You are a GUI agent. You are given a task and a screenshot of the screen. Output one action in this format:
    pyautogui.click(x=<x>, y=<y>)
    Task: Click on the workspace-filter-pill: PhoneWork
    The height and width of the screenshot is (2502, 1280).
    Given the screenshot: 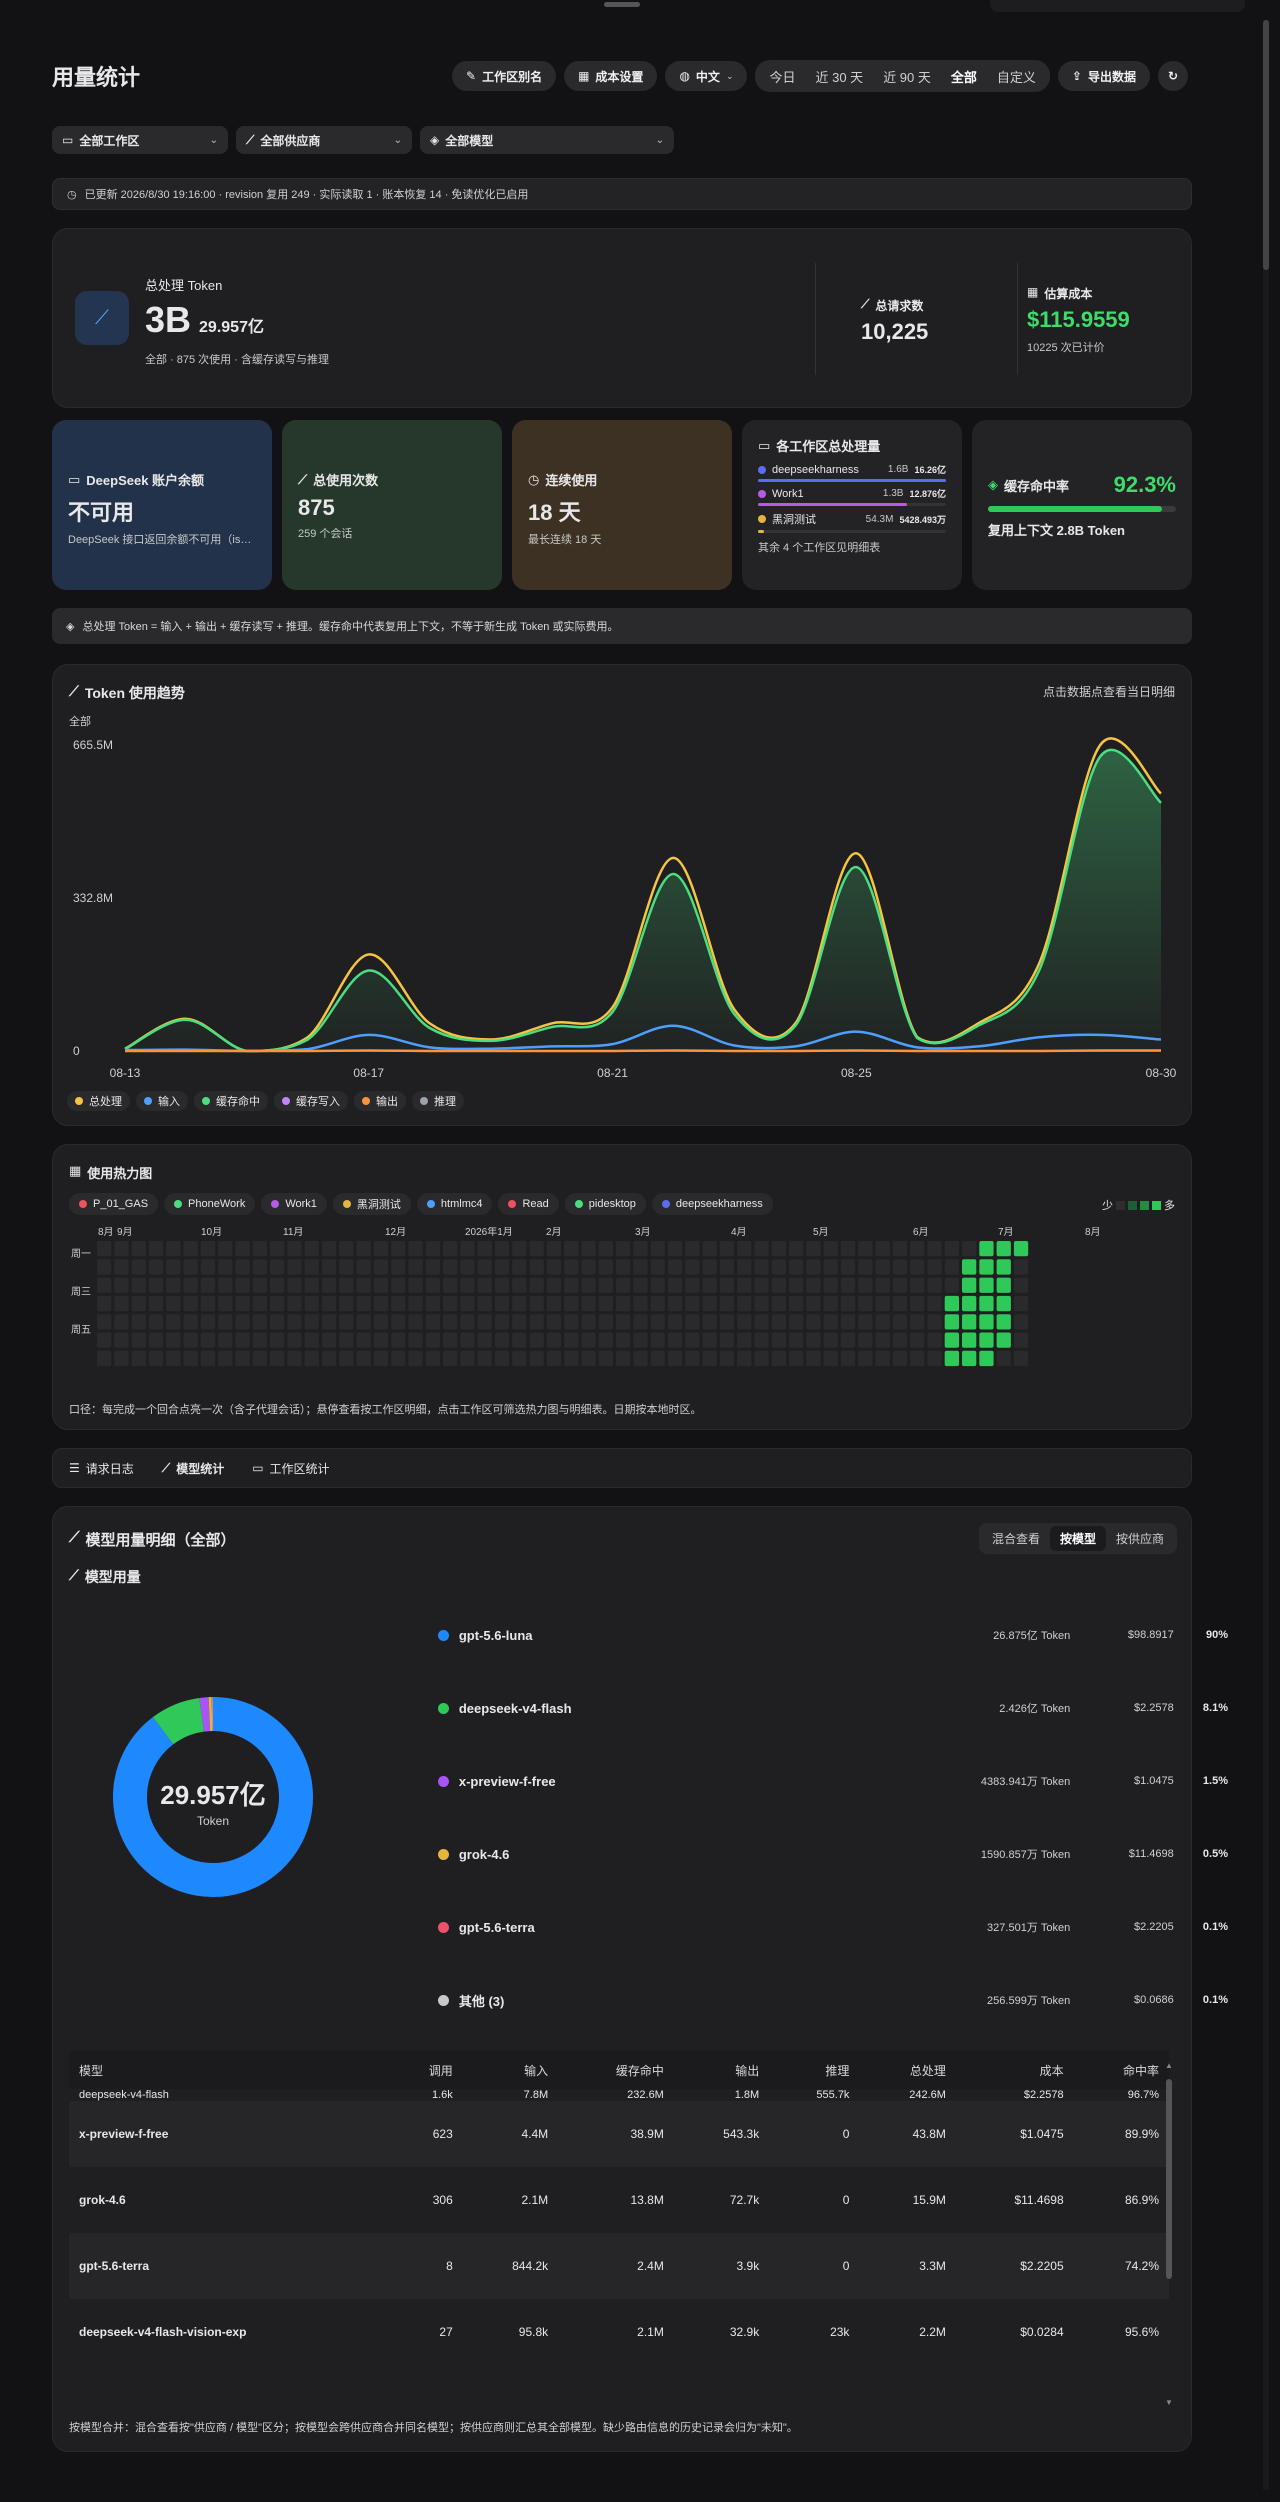 What is the action you would take?
    pyautogui.click(x=210, y=1204)
    